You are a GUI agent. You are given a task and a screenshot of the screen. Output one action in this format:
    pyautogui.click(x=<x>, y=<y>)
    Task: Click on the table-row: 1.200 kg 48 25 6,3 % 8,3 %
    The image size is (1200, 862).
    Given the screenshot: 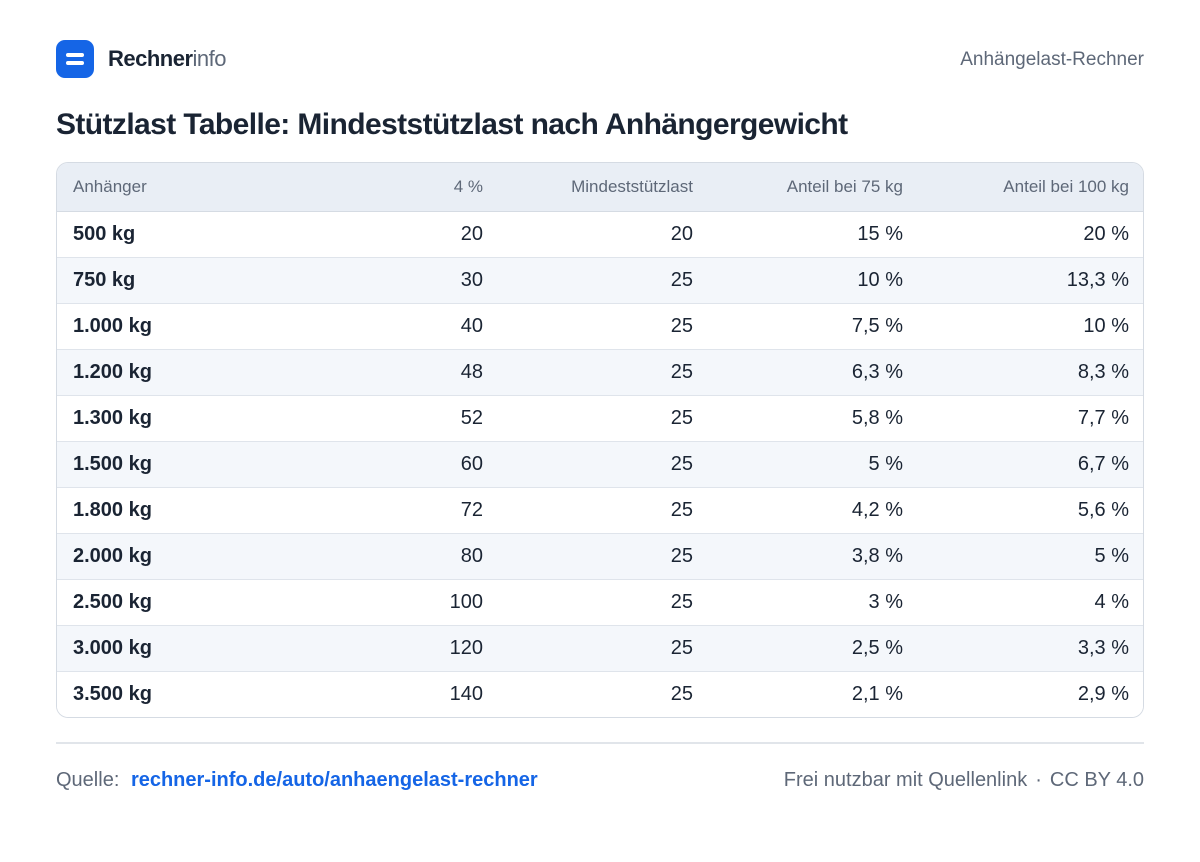 What is the action you would take?
    pyautogui.click(x=600, y=371)
    